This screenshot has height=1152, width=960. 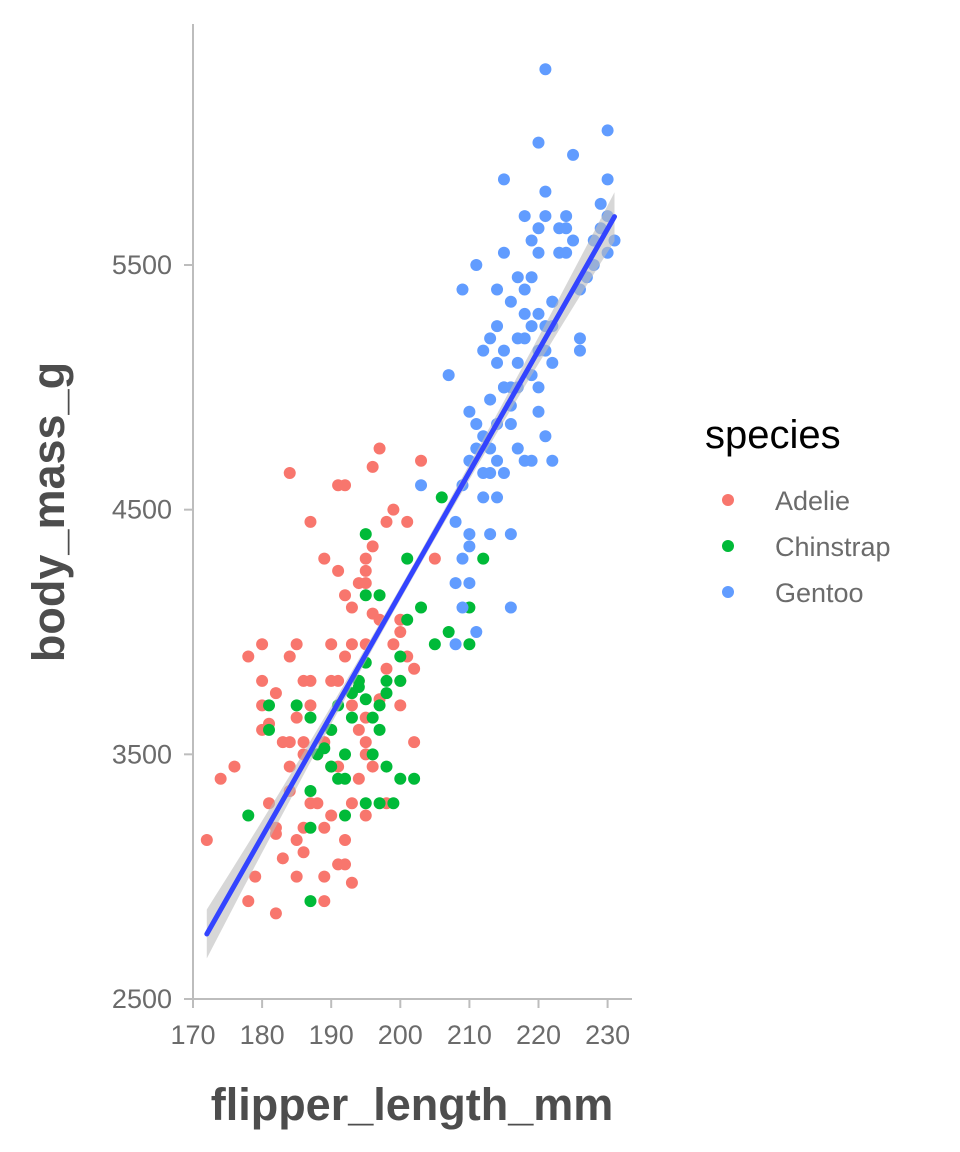 What do you see at coordinates (152, 632) in the screenshot?
I see `y-ticks: 2500 3500 4500 5500` at bounding box center [152, 632].